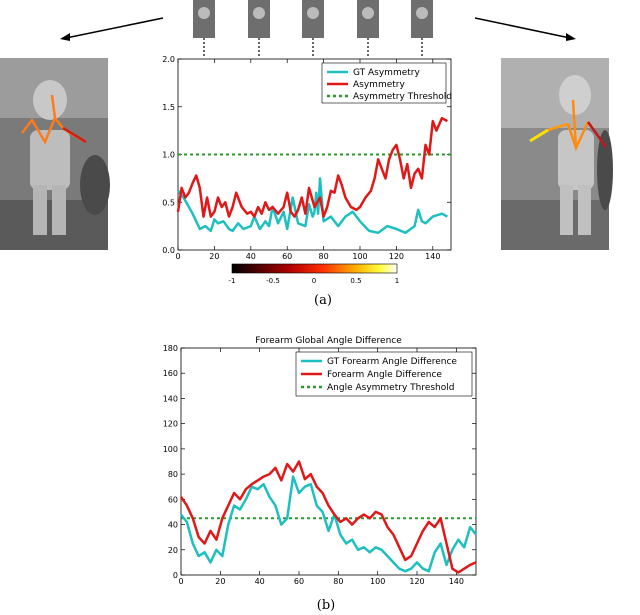 This screenshot has height=615, width=640. I want to click on y-tick-label: 80, so click(173, 474).